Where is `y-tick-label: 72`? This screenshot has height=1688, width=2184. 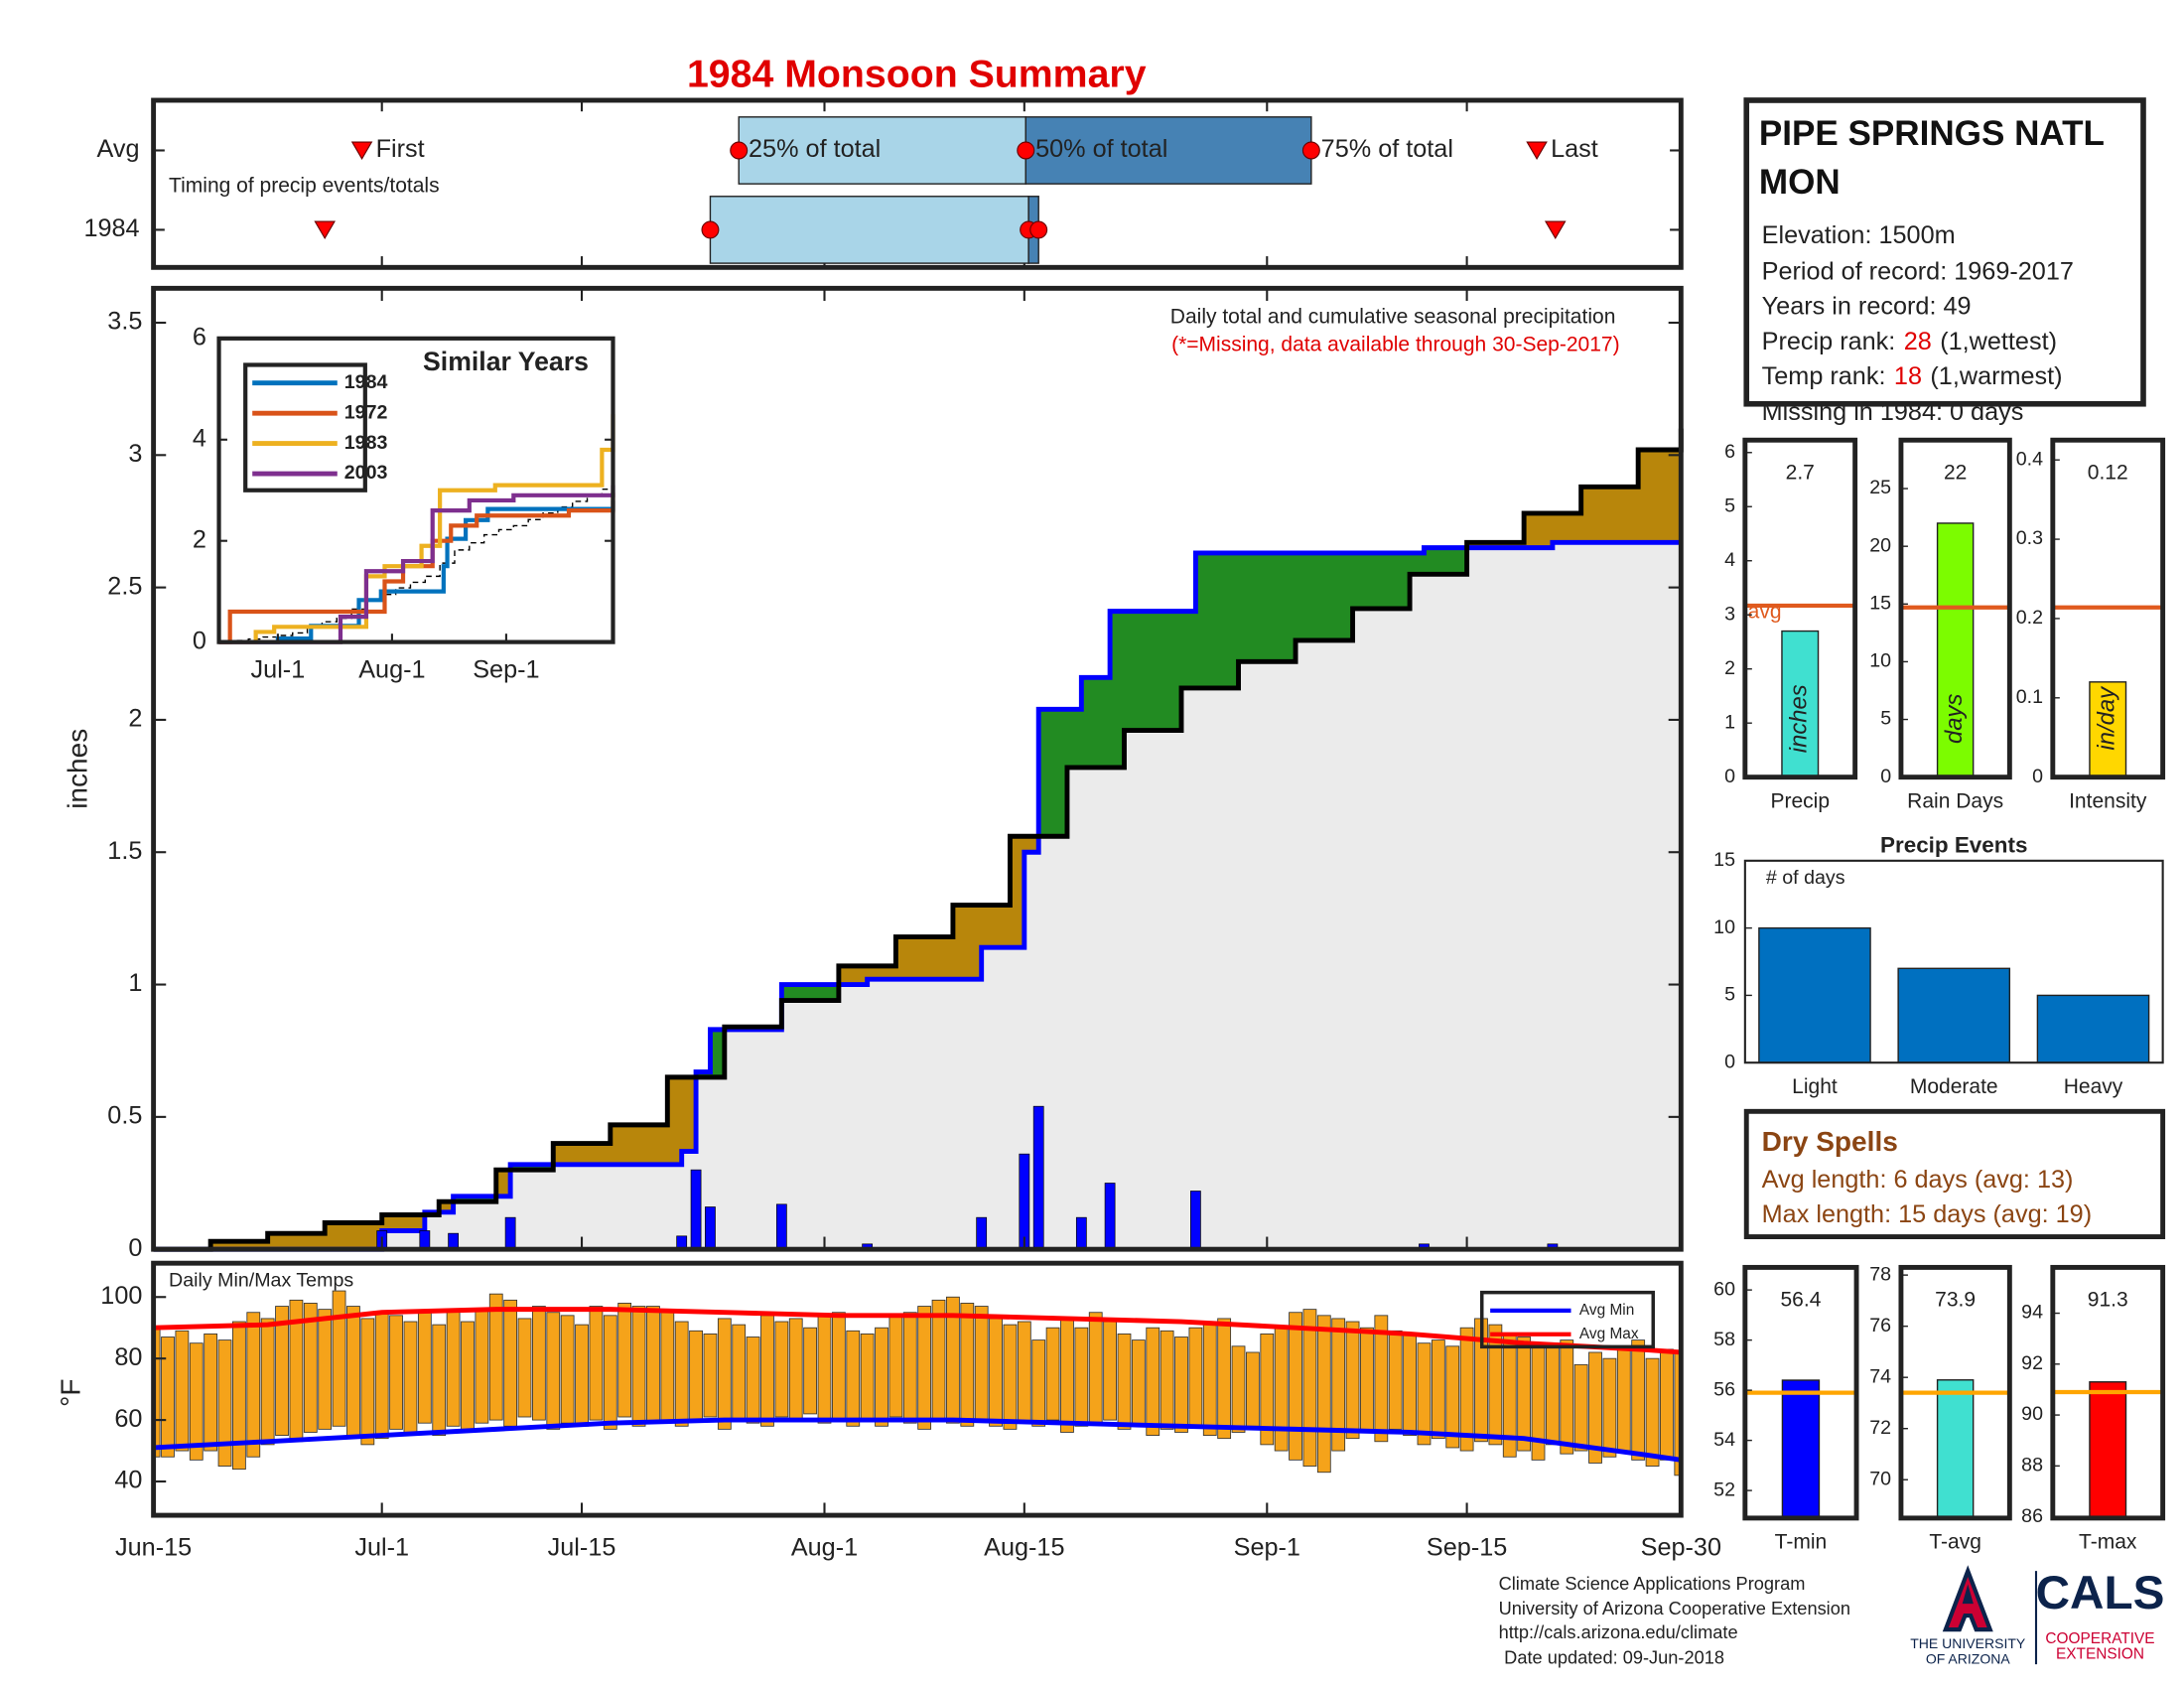 y-tick-label: 72 is located at coordinates (1880, 1428).